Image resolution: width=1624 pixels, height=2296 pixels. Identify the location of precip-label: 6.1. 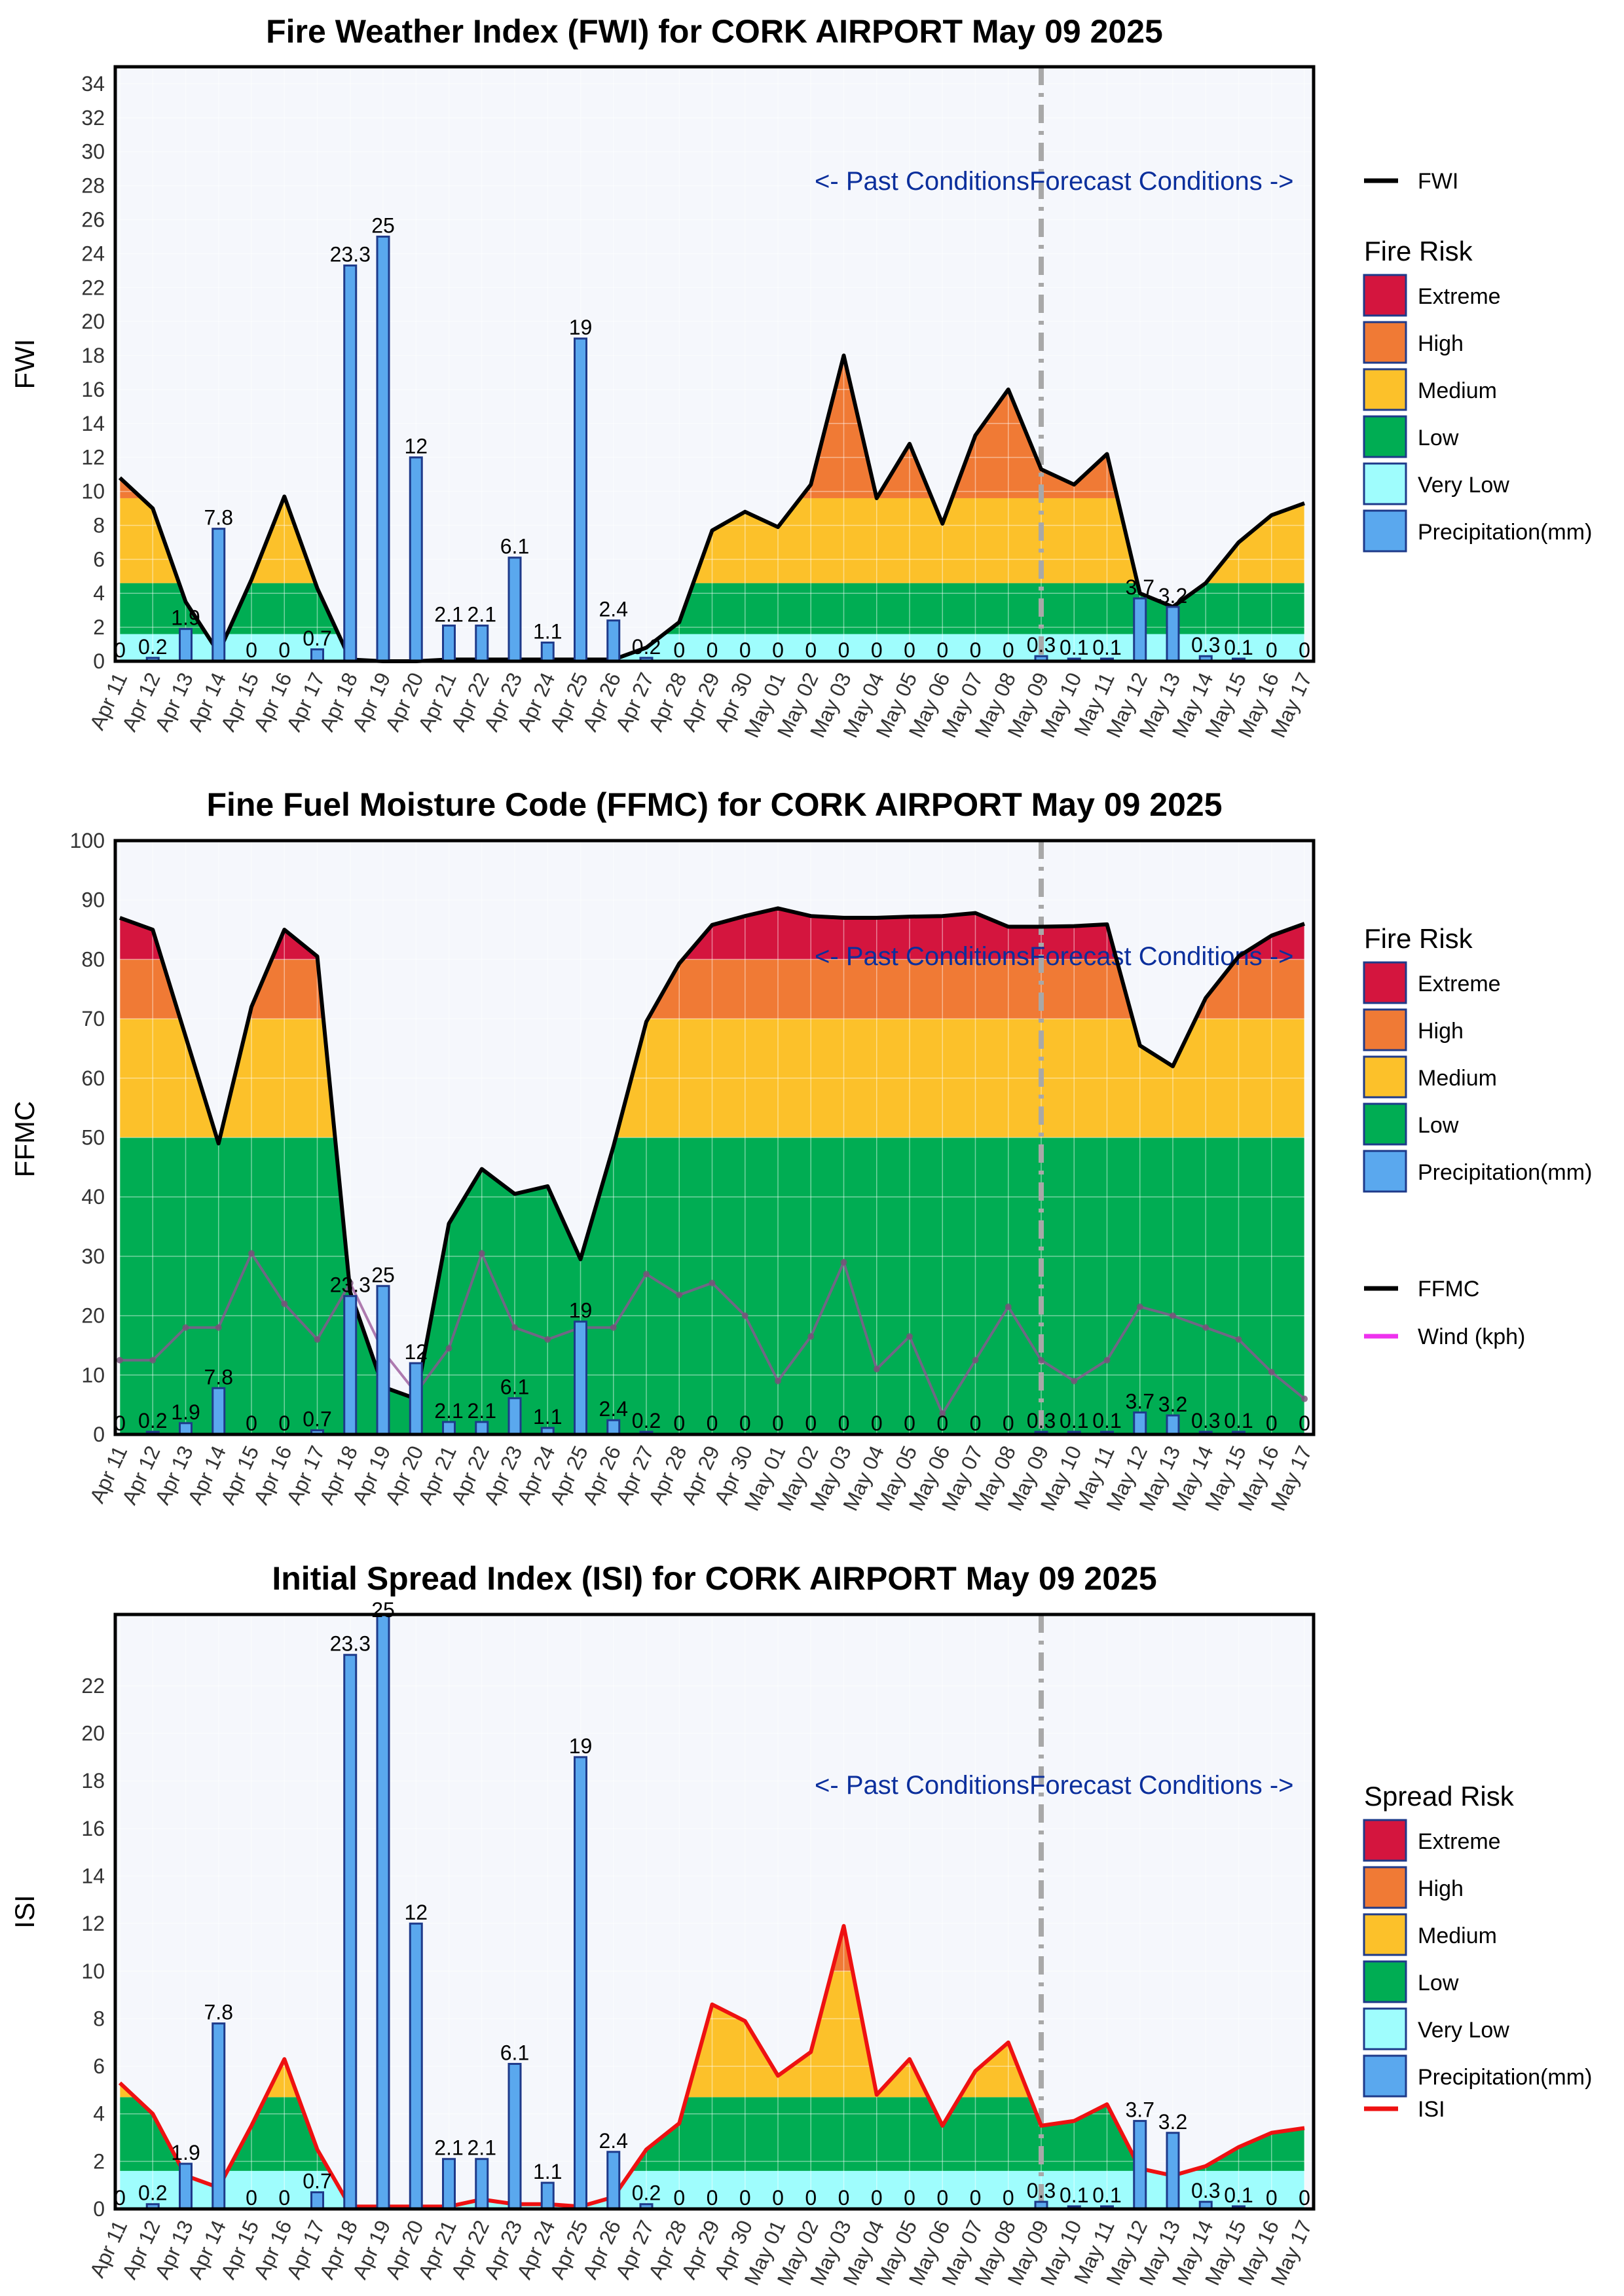
(514, 2052).